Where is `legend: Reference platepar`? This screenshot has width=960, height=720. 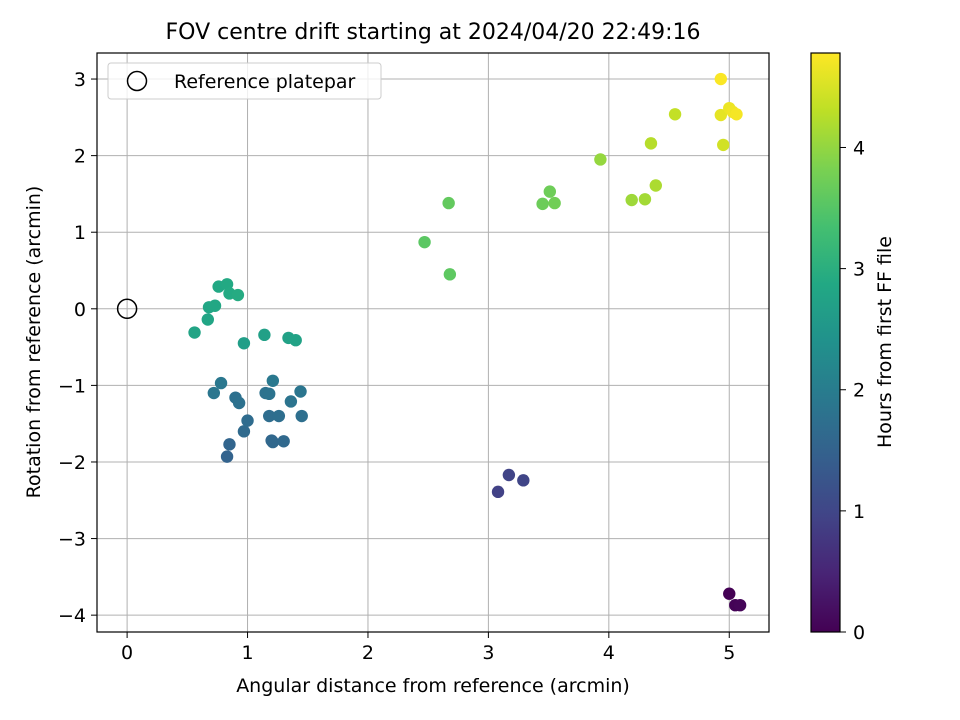 legend: Reference platepar is located at coordinates (244, 81).